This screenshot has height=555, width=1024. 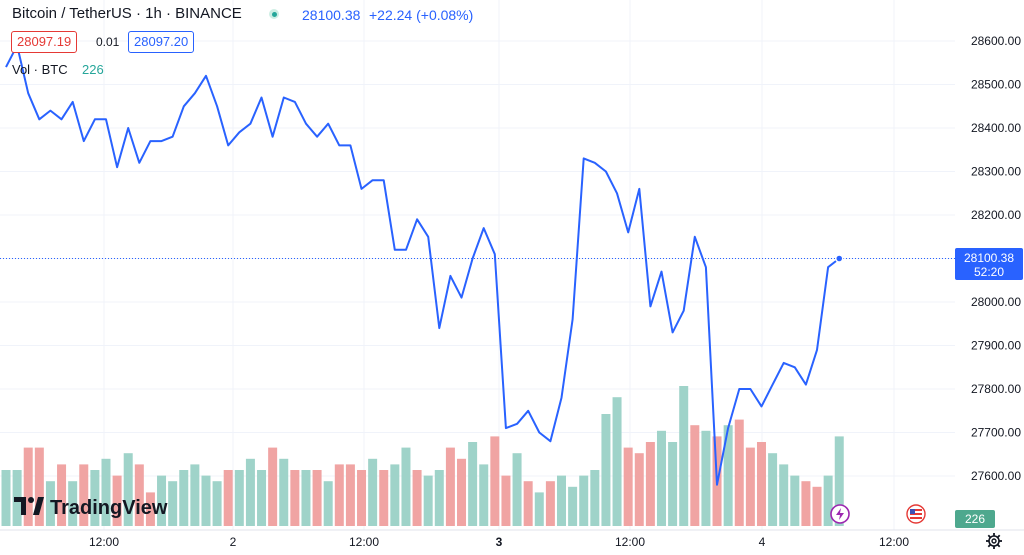 I want to click on volume-badge-value: 226, so click(x=975, y=519).